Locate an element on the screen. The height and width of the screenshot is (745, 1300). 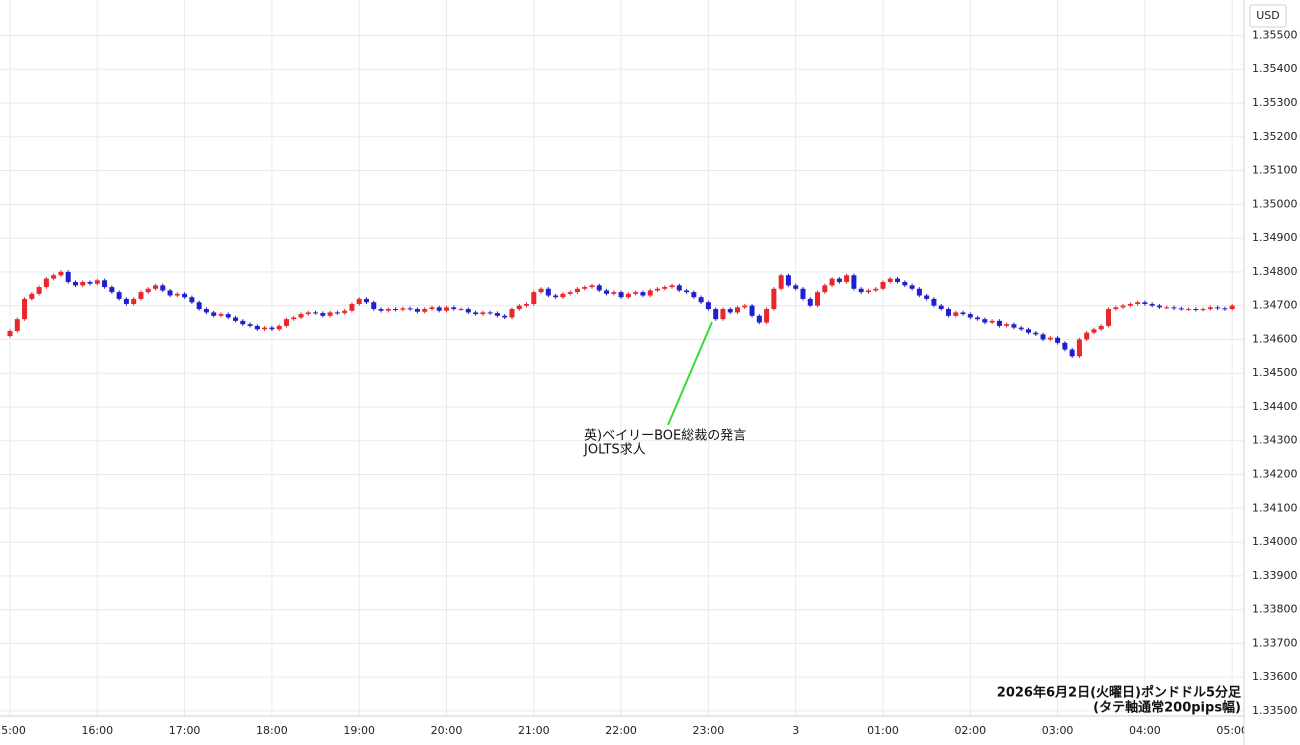
x-tick-label: 02:00 is located at coordinates (970, 730).